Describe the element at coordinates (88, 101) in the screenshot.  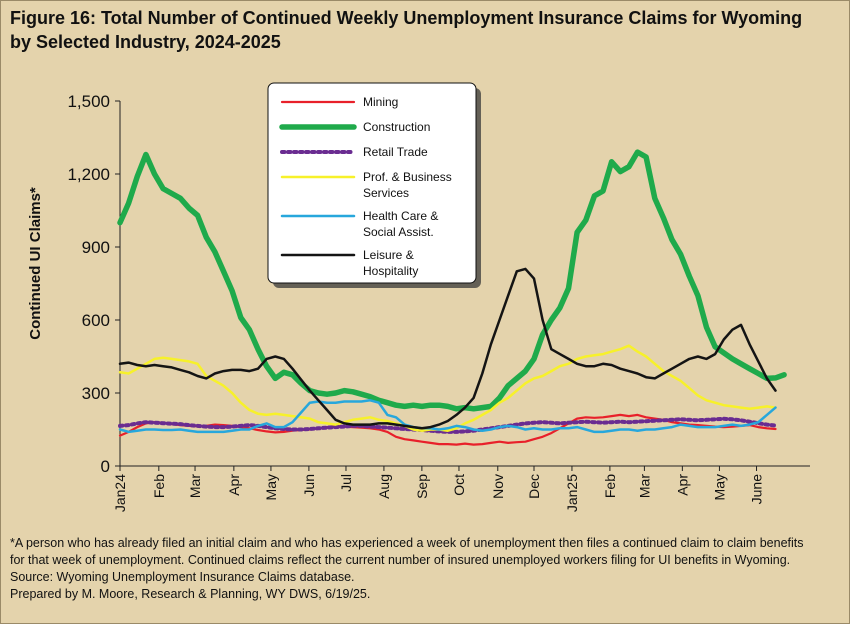
I see `y-tick-label: 1,500` at that location.